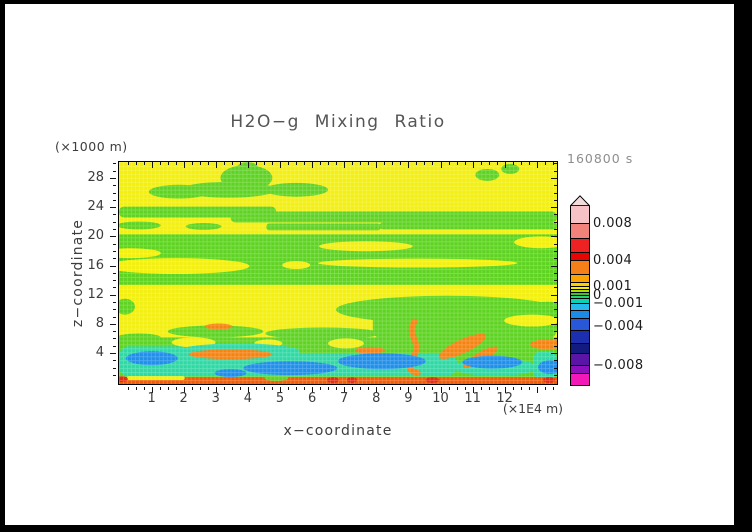  I want to click on x-tick-label: 10, so click(440, 398).